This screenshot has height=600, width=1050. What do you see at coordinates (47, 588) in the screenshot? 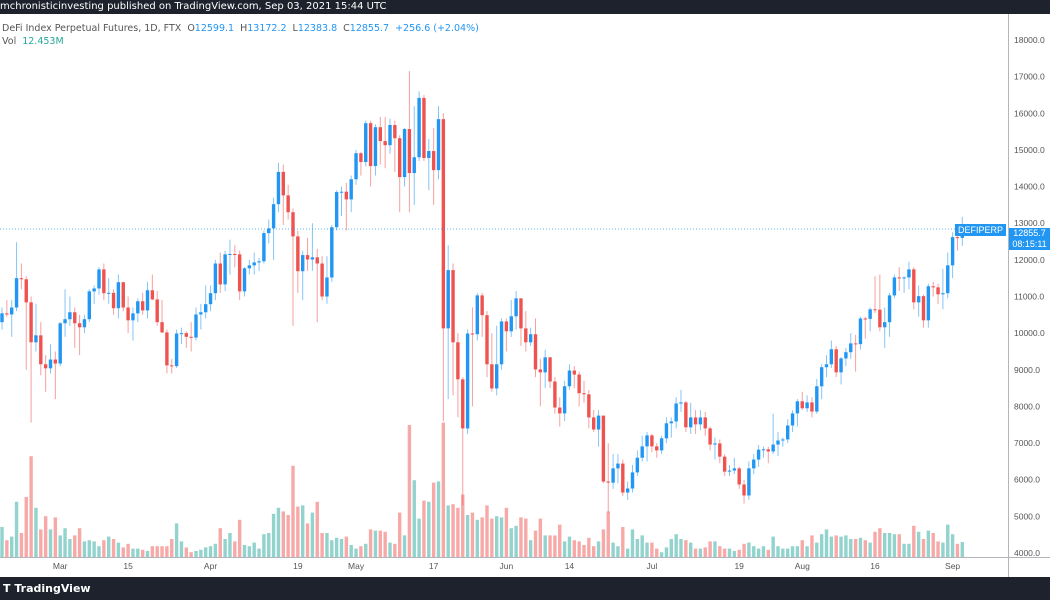
I see `tradingview-logo: 𝗧 TradingView` at bounding box center [47, 588].